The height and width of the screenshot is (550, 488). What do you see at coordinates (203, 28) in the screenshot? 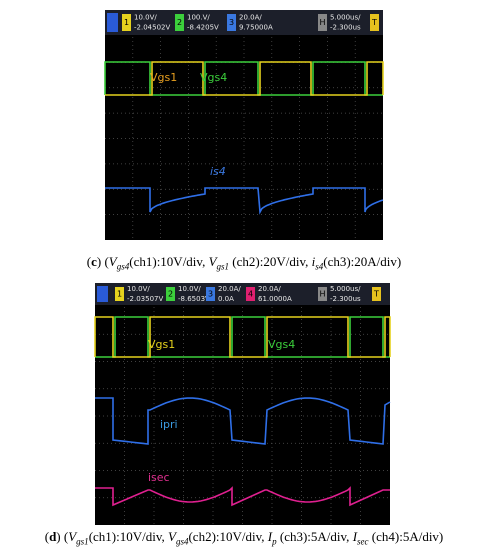
I see `channel-offset: -8.4205V` at bounding box center [203, 28].